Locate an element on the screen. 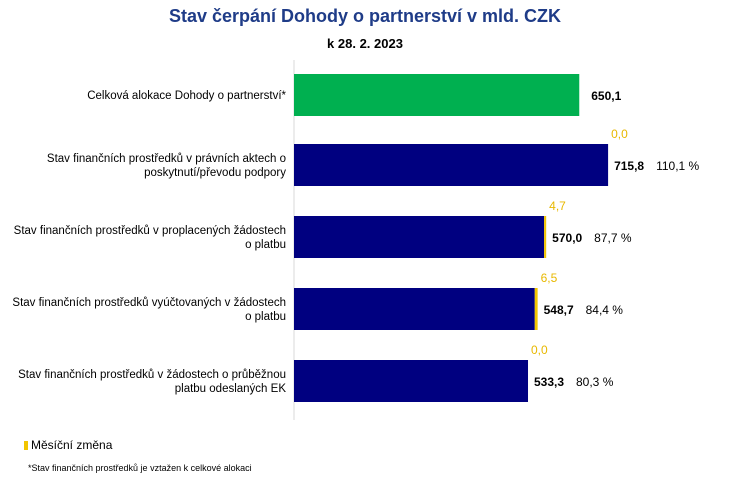 The width and height of the screenshot is (730, 502). value-label: 715,8 is located at coordinates (629, 166).